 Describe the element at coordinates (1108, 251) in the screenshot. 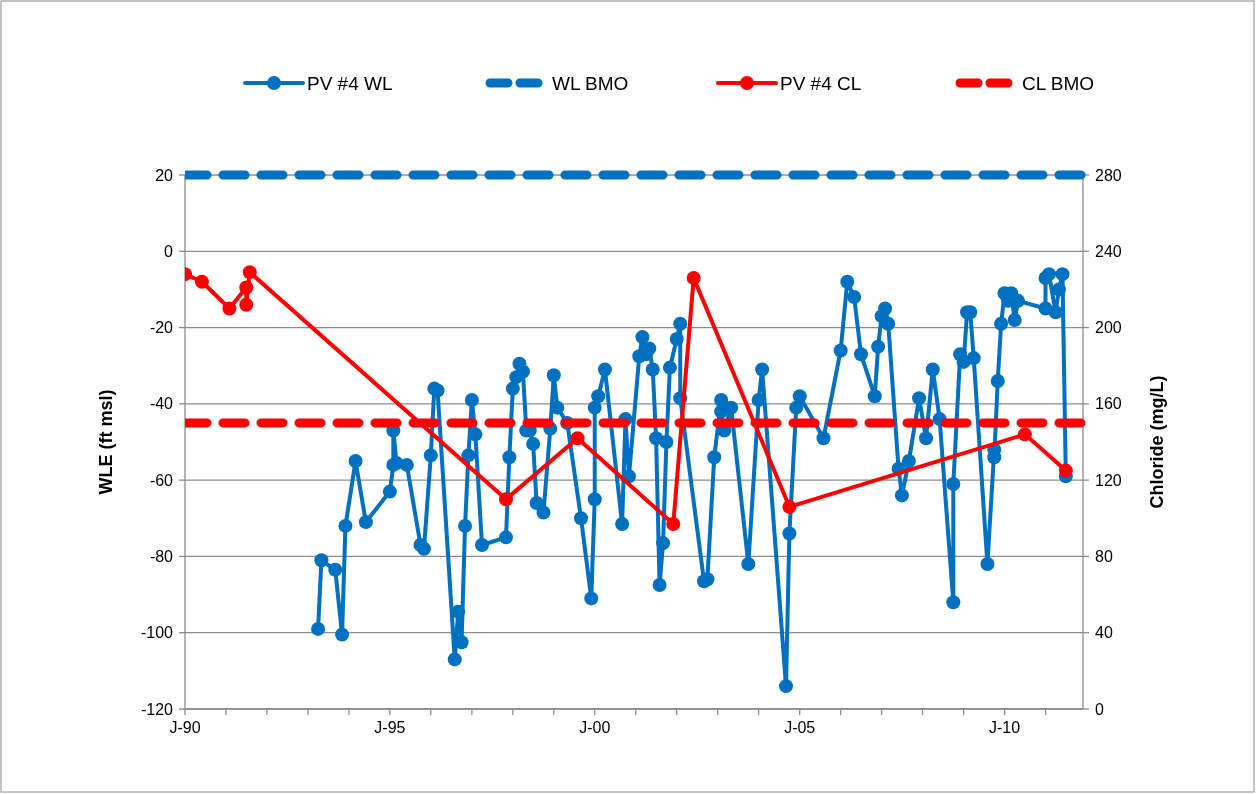

I see `y2-tick-label: 240` at that location.